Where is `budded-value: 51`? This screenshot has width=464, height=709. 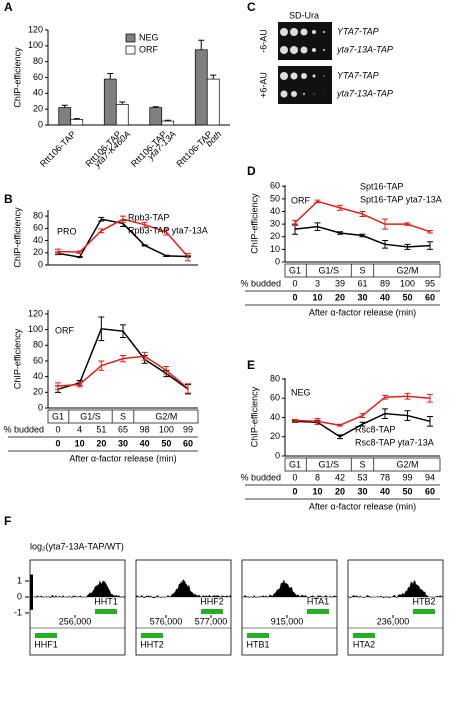 budded-value: 51 is located at coordinates (101, 429).